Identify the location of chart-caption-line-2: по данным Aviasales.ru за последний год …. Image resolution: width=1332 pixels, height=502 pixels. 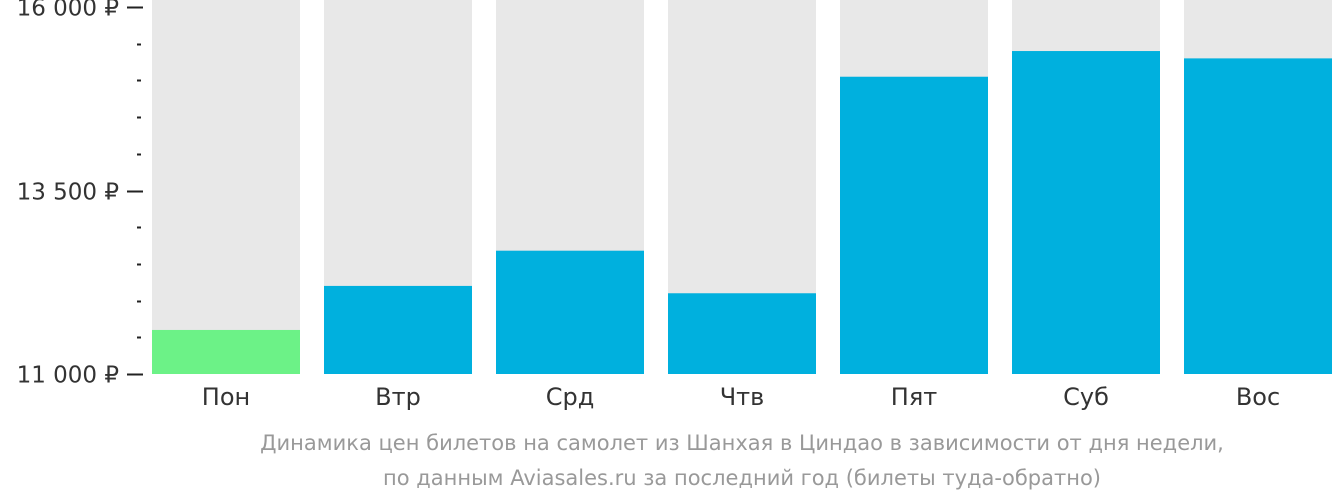
(742, 478).